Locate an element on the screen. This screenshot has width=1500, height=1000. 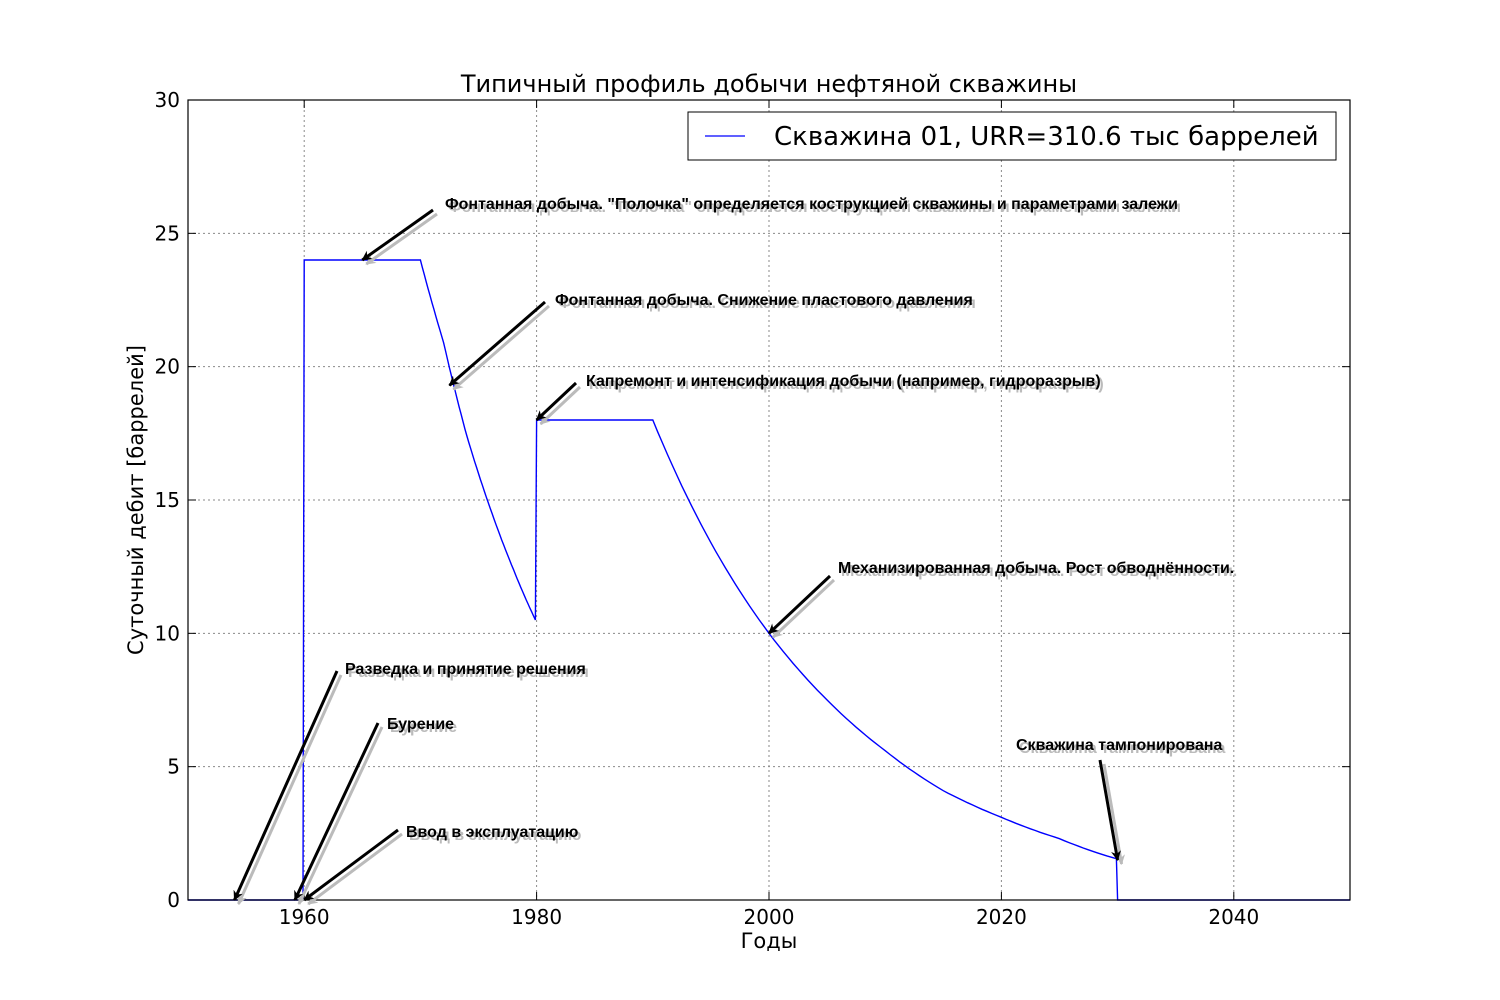
y-tick-label: 25 is located at coordinates (167, 233).